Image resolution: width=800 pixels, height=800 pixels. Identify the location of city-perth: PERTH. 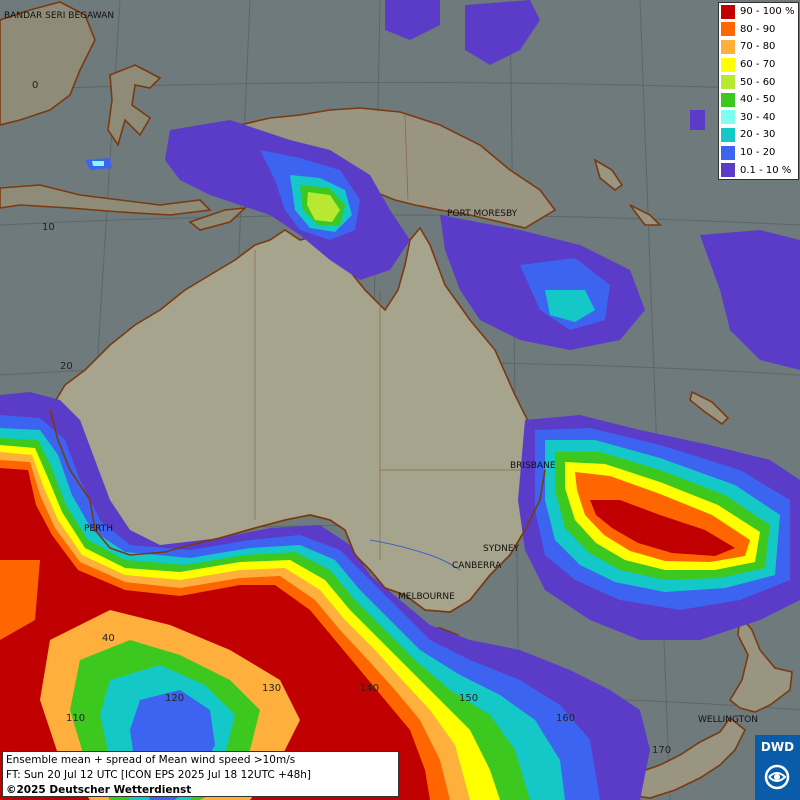
(98, 529).